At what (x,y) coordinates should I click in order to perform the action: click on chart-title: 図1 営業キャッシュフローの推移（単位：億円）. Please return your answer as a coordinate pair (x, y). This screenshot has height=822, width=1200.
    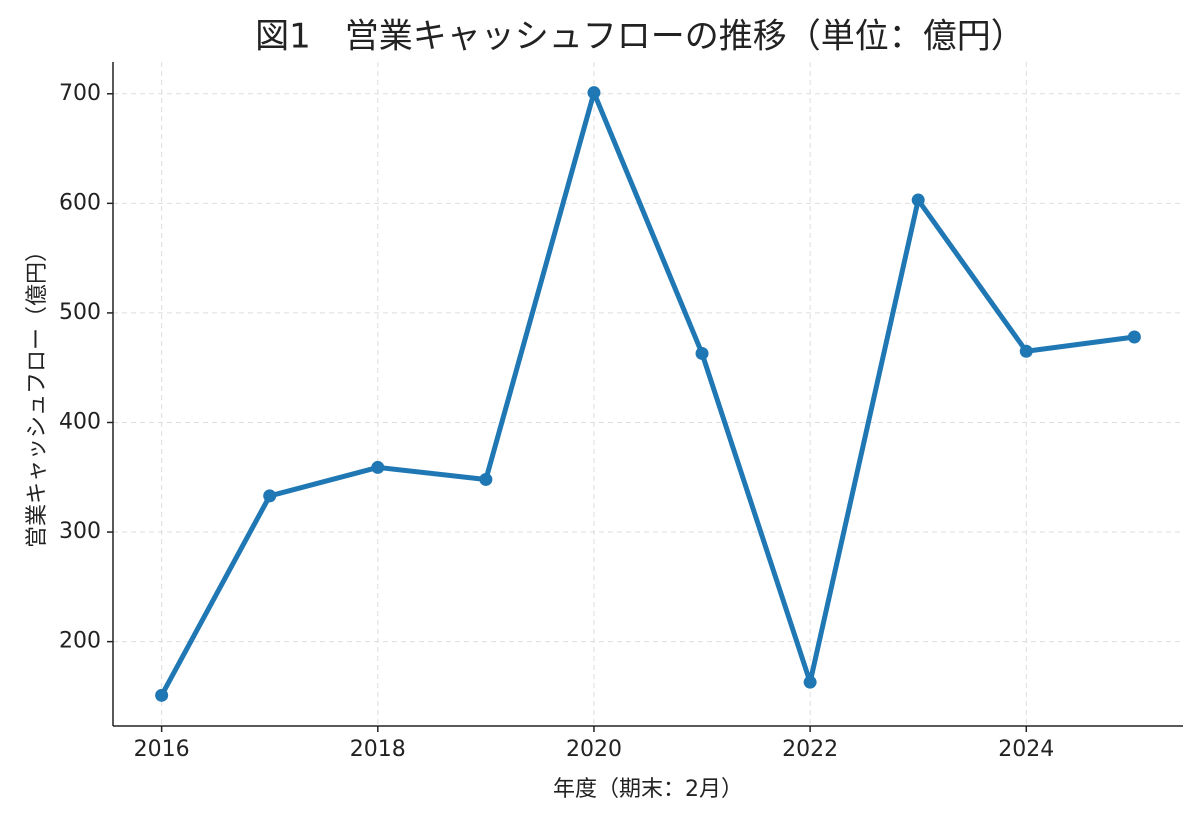
    Looking at the image, I should click on (640, 37).